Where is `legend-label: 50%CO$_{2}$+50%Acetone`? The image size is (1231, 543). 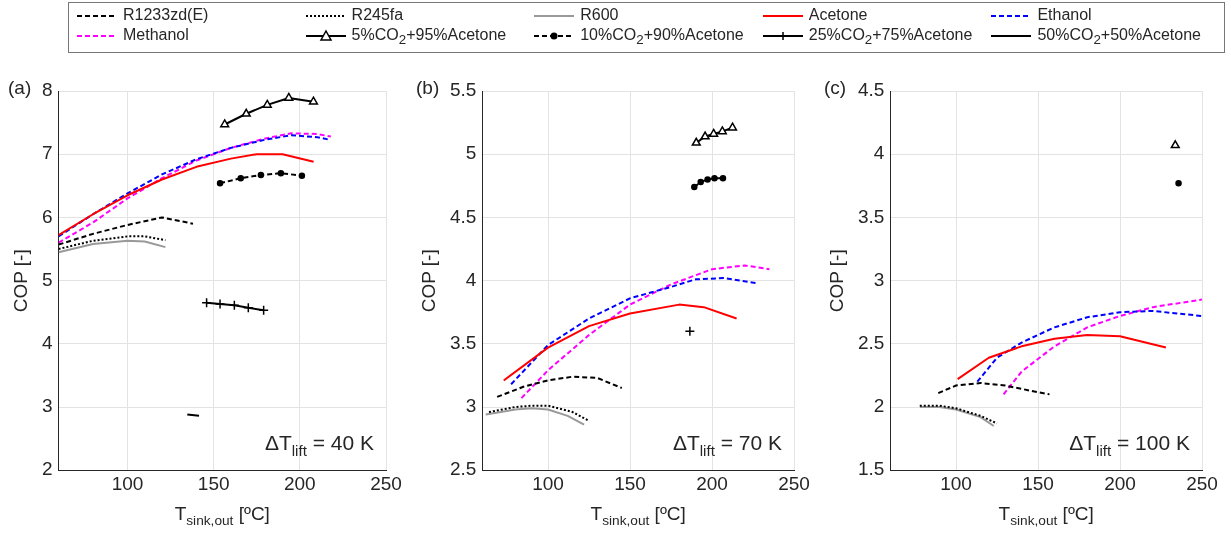 legend-label: 50%CO$_{2}$+50%Acetone is located at coordinates (1119, 37).